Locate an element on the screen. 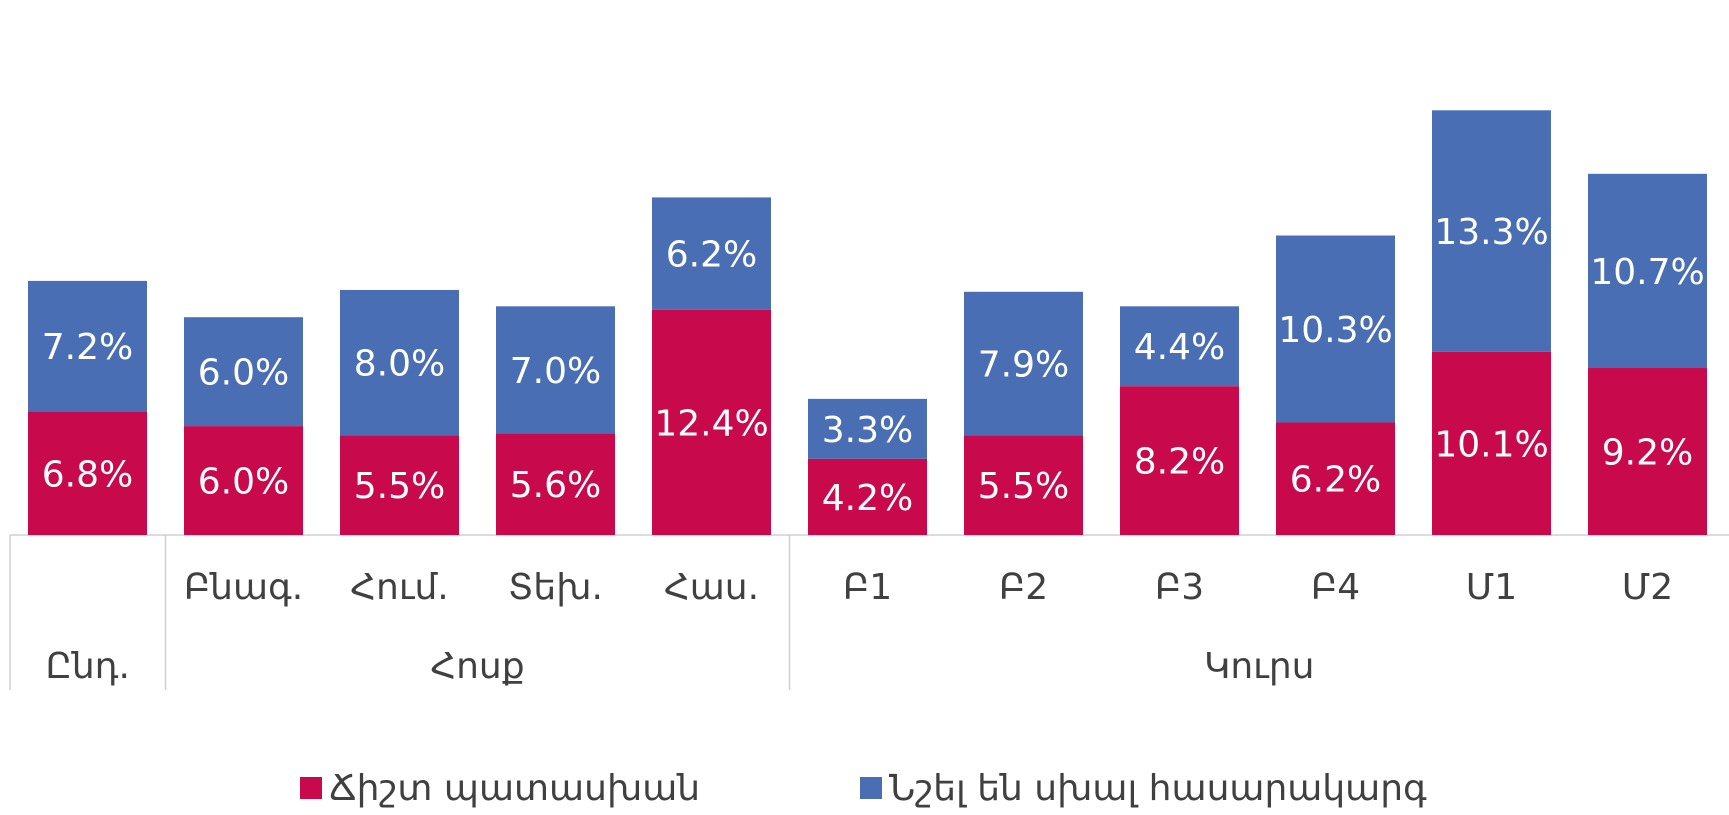 The height and width of the screenshot is (815, 1729). x-tick-label: Բ1 is located at coordinates (867, 587).